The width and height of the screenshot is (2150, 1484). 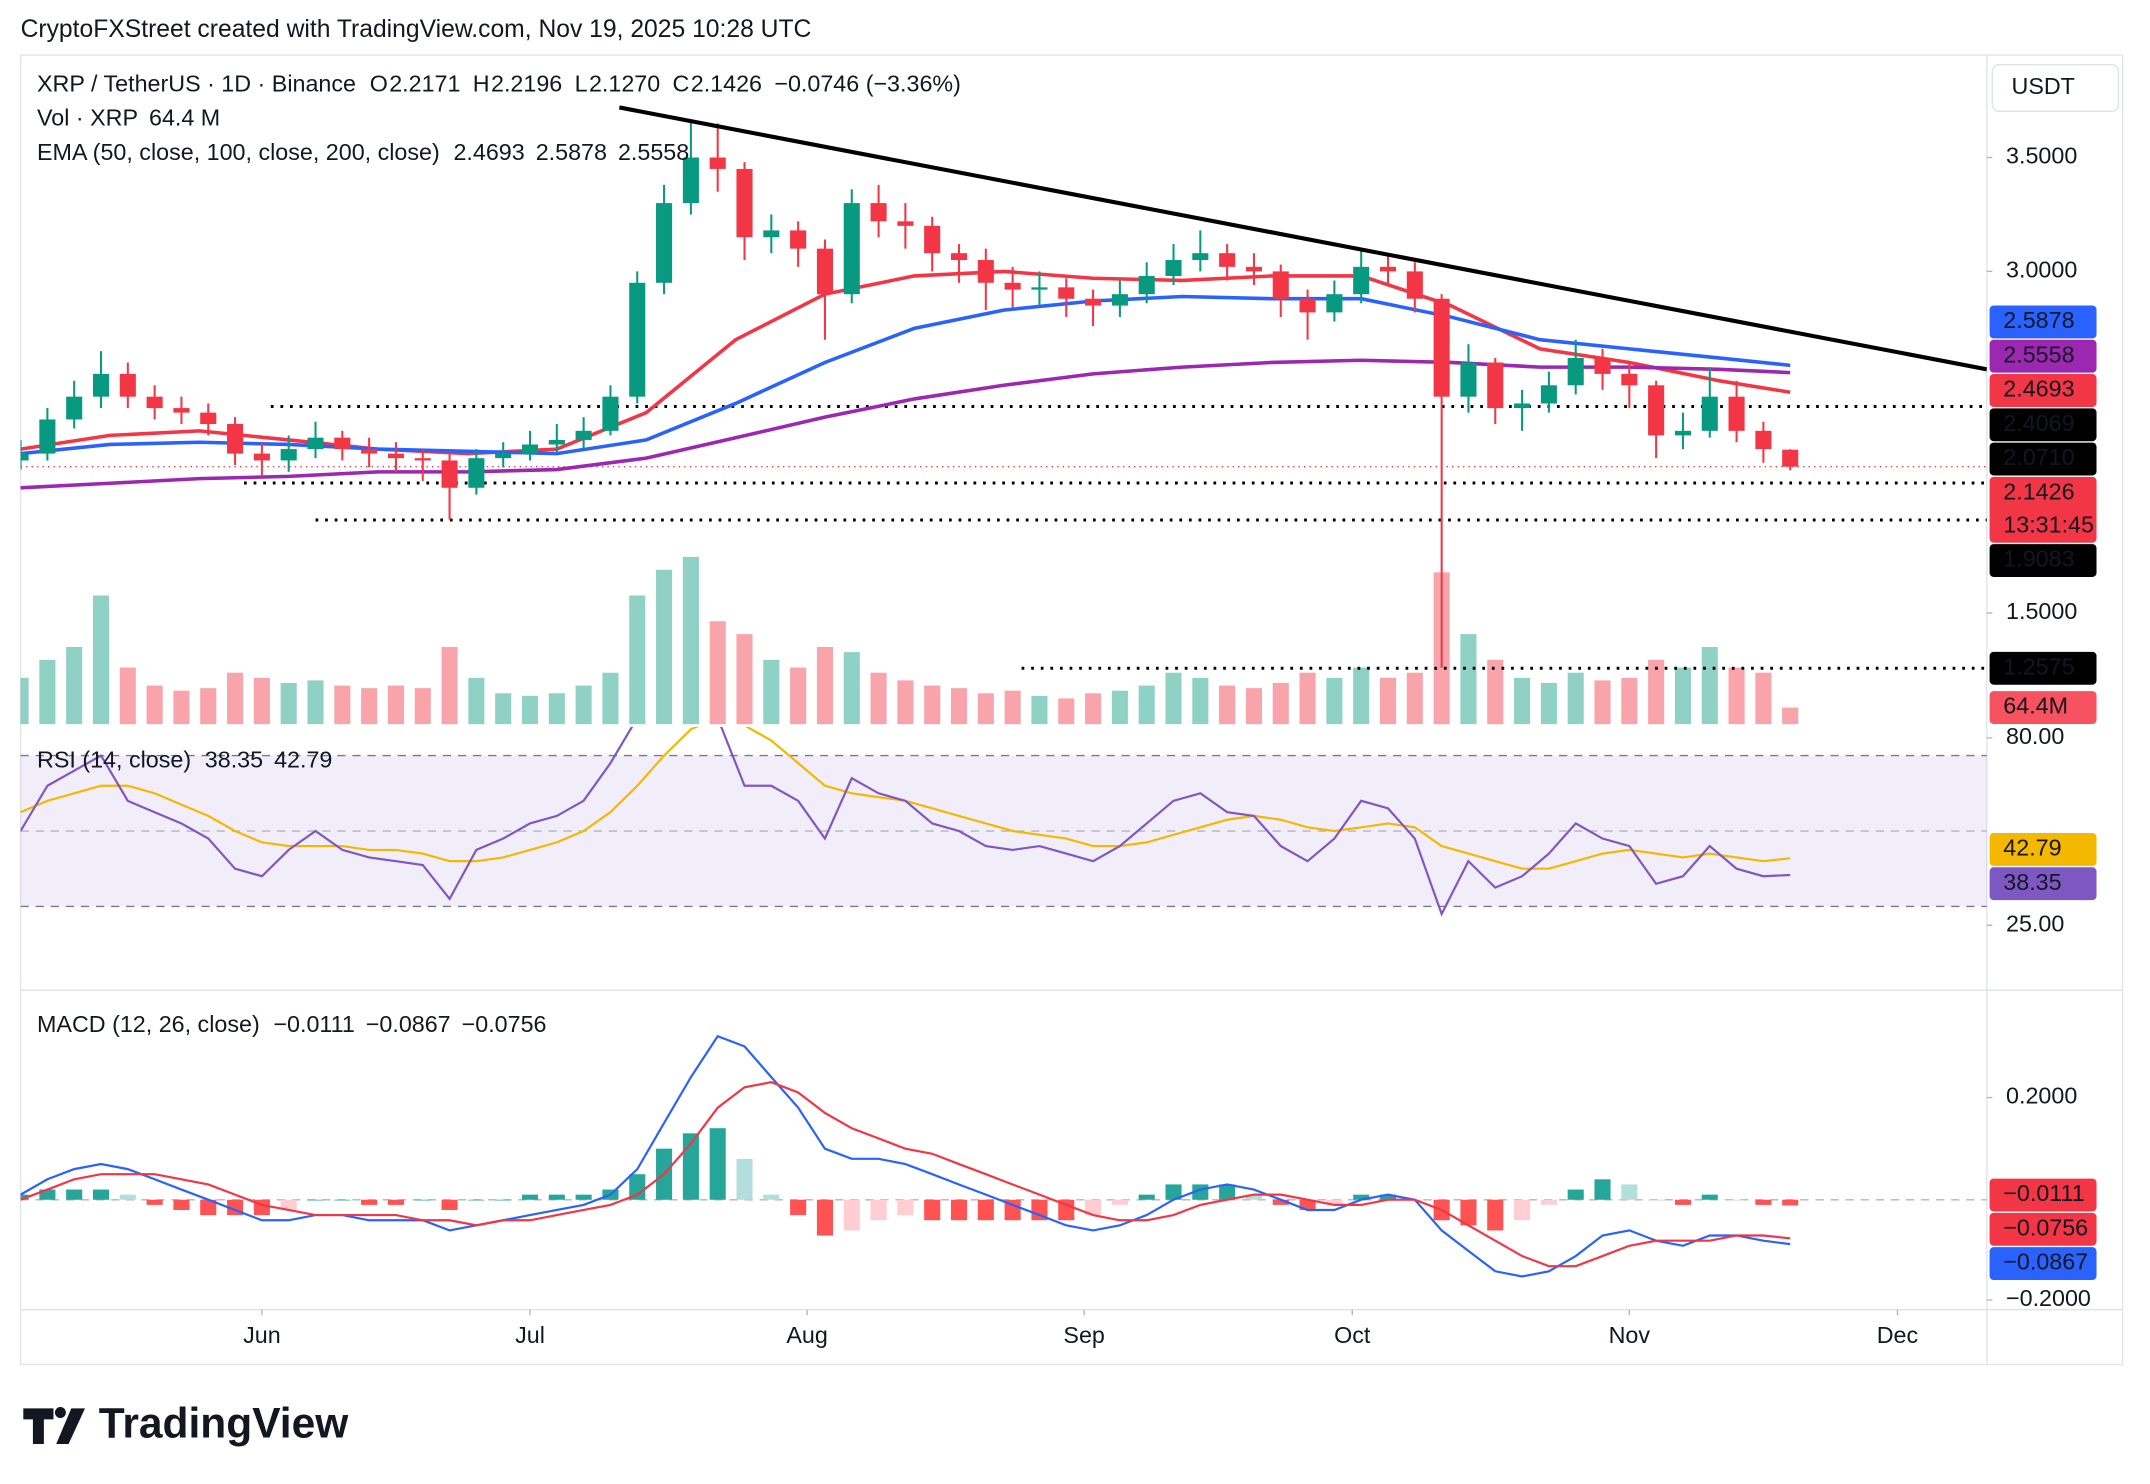 What do you see at coordinates (2038, 491) in the screenshot?
I see `price-label: 2.1426` at bounding box center [2038, 491].